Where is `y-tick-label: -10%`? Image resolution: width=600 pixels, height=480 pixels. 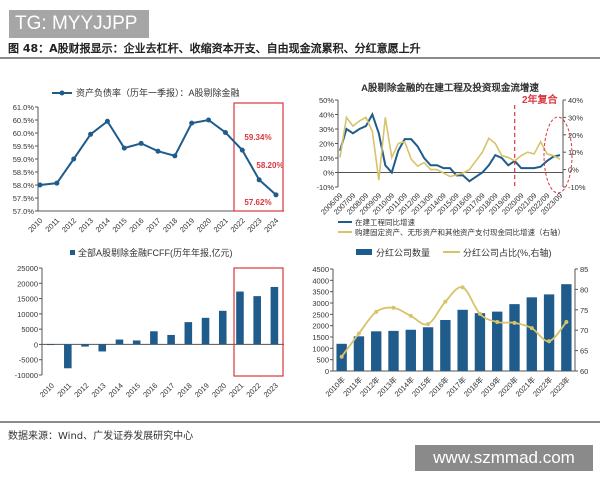
y-tick-label: -10% is located at coordinates (325, 187).